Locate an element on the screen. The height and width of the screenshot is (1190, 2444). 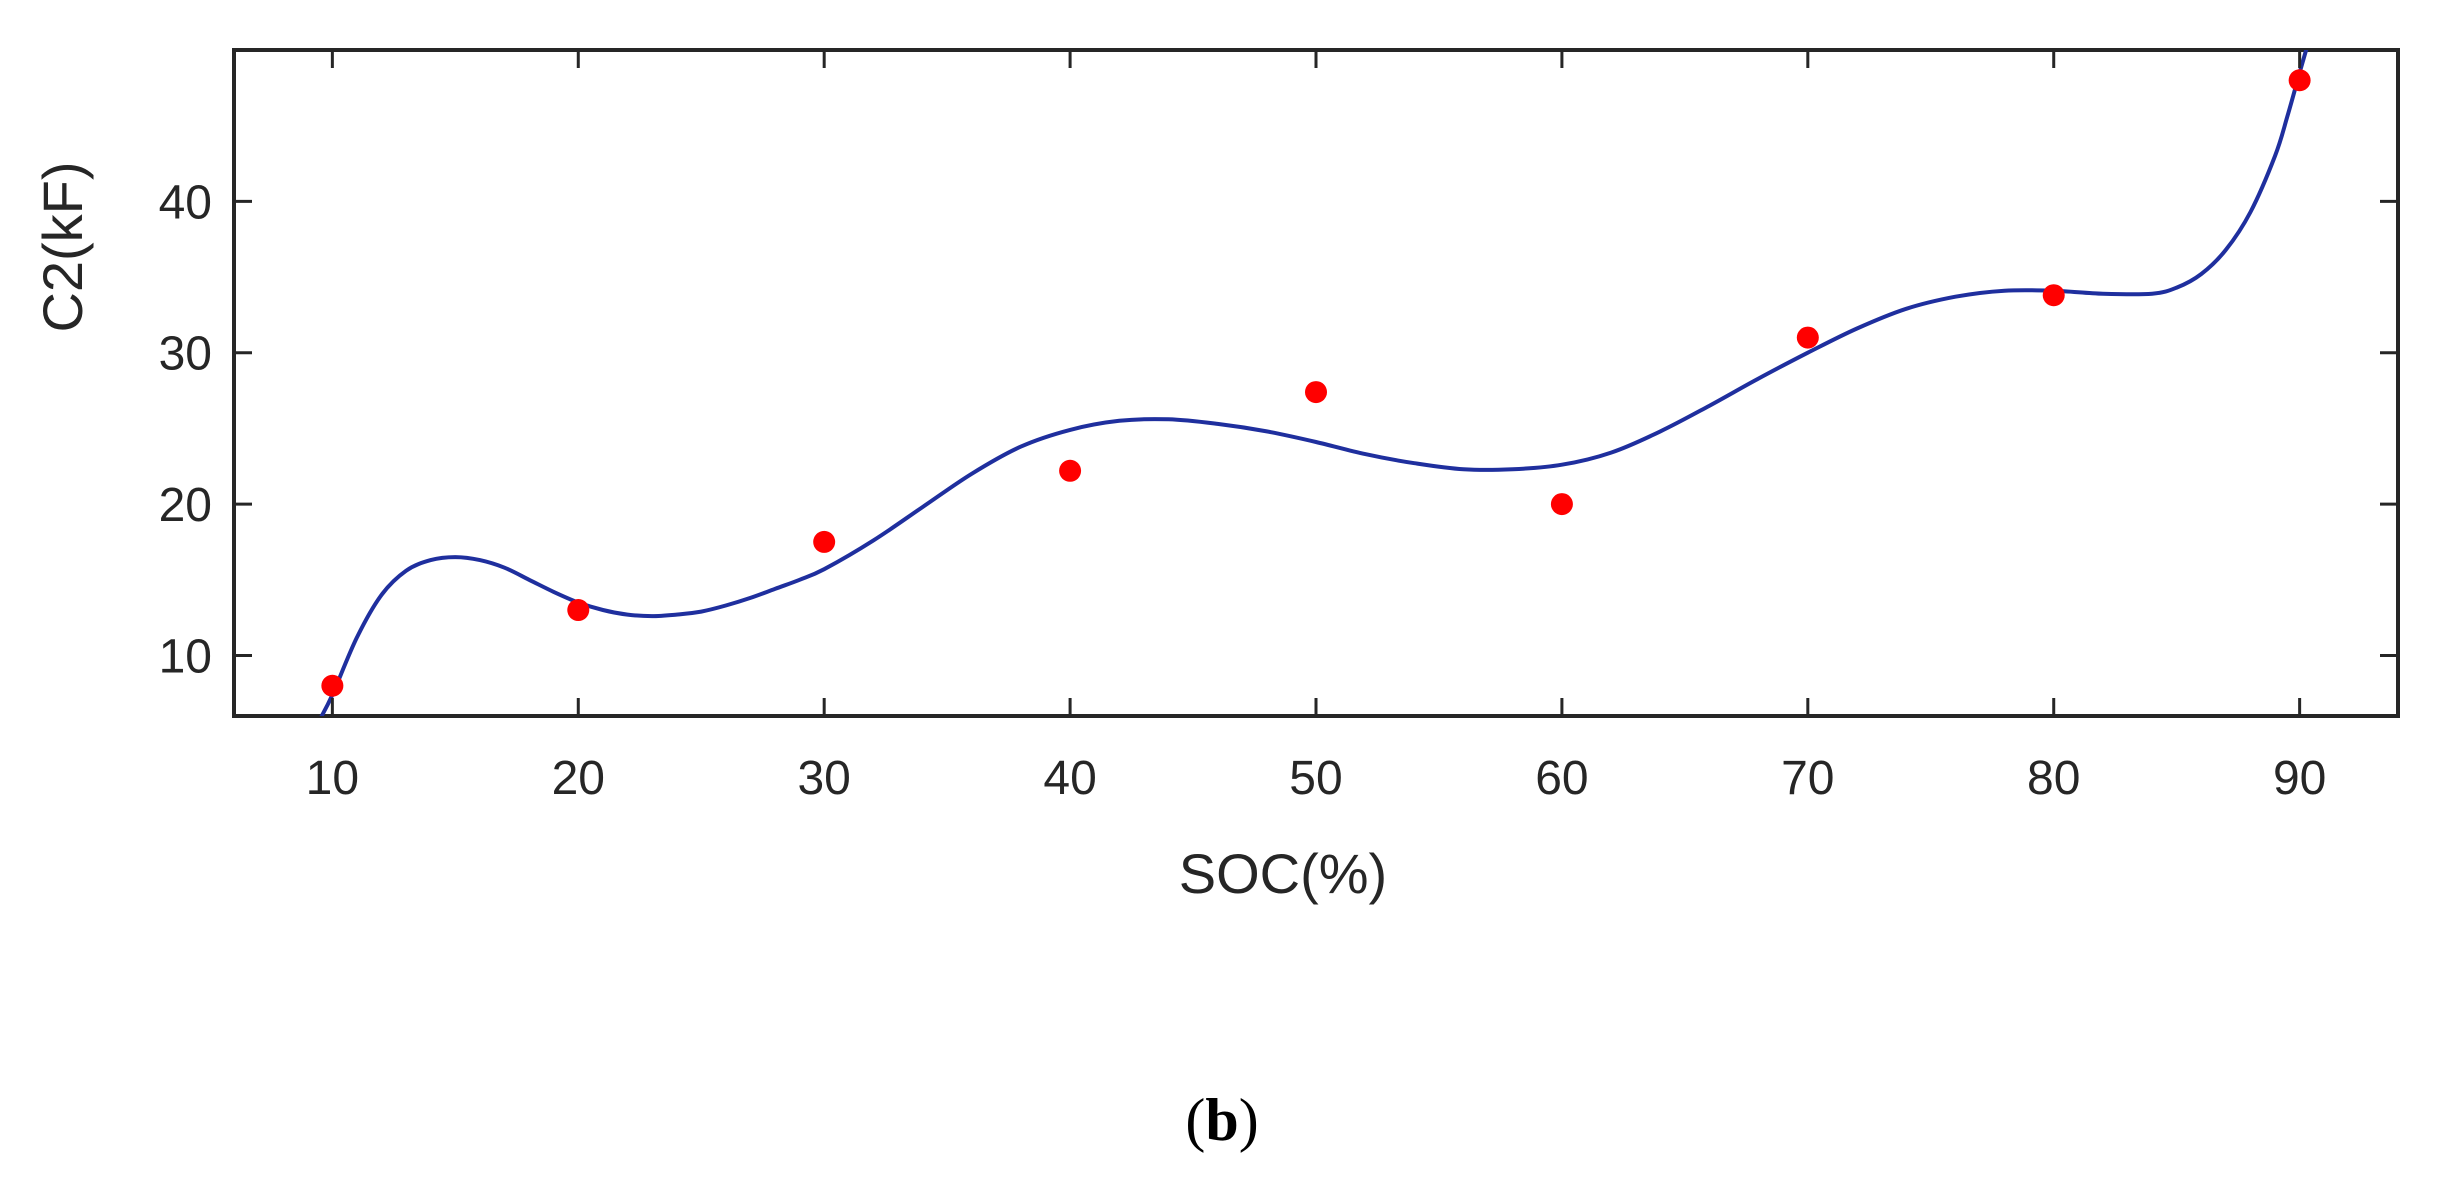
x-tick-label: 40 is located at coordinates (1069, 778).